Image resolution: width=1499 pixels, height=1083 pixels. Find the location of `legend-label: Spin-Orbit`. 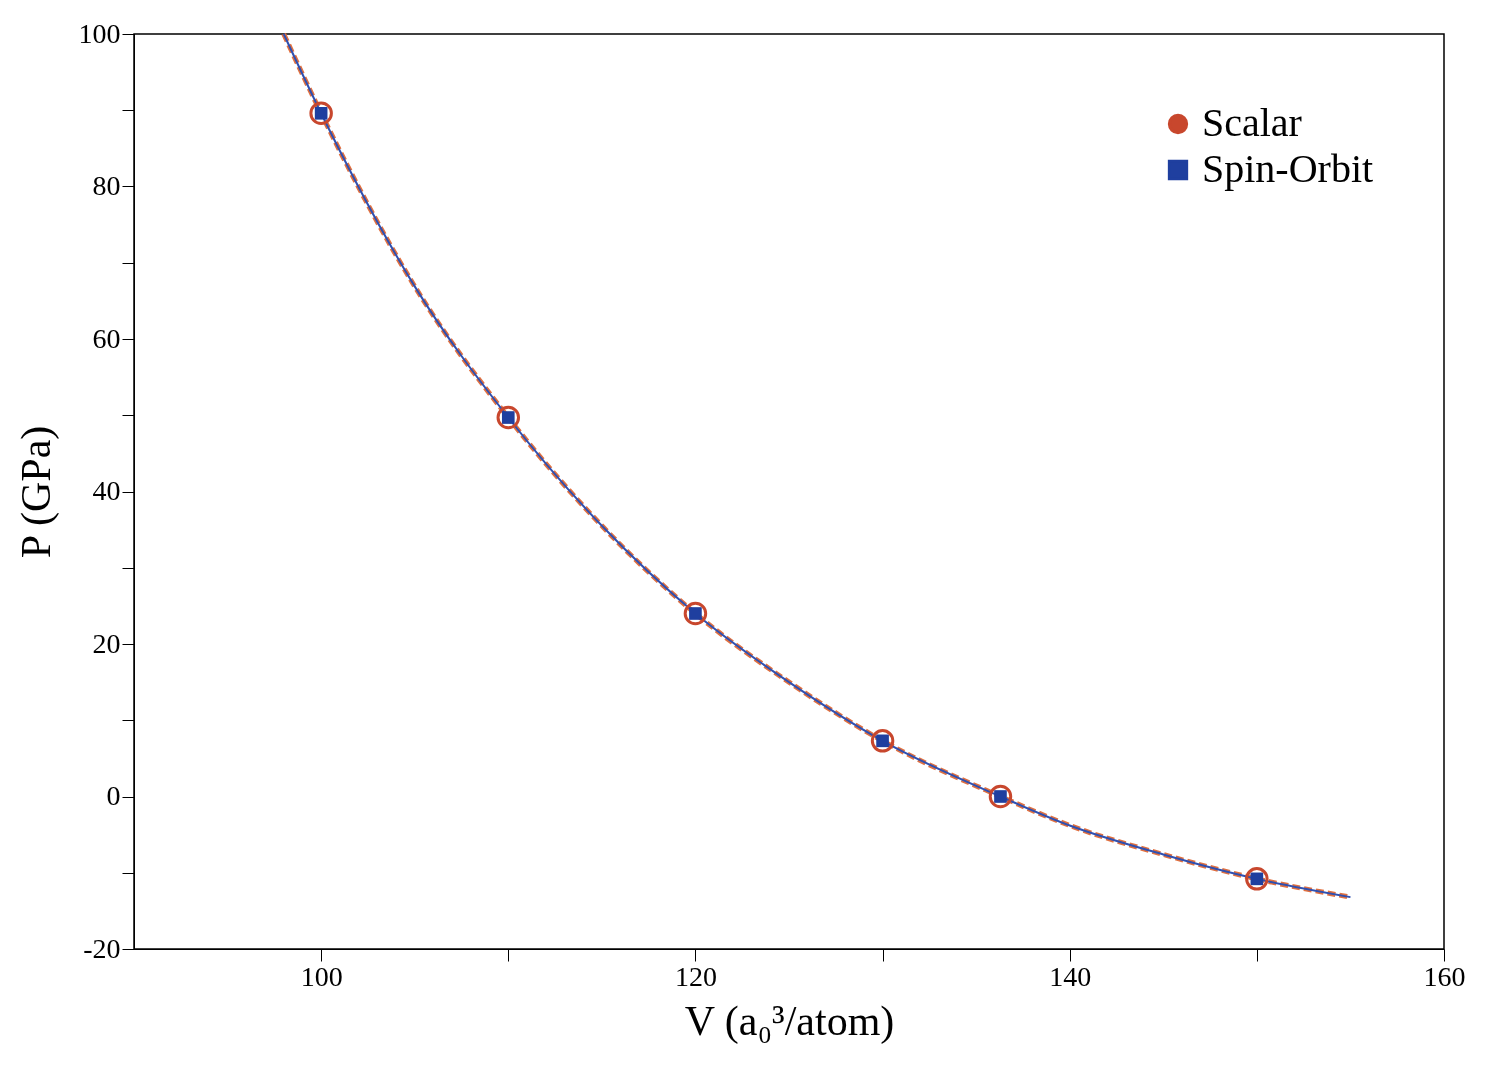

legend-label: Spin-Orbit is located at coordinates (1288, 168).